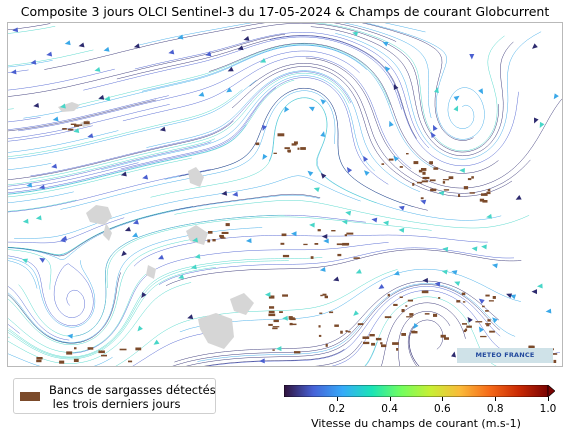  I want to click on island-trinidad-west, so click(216, 331).